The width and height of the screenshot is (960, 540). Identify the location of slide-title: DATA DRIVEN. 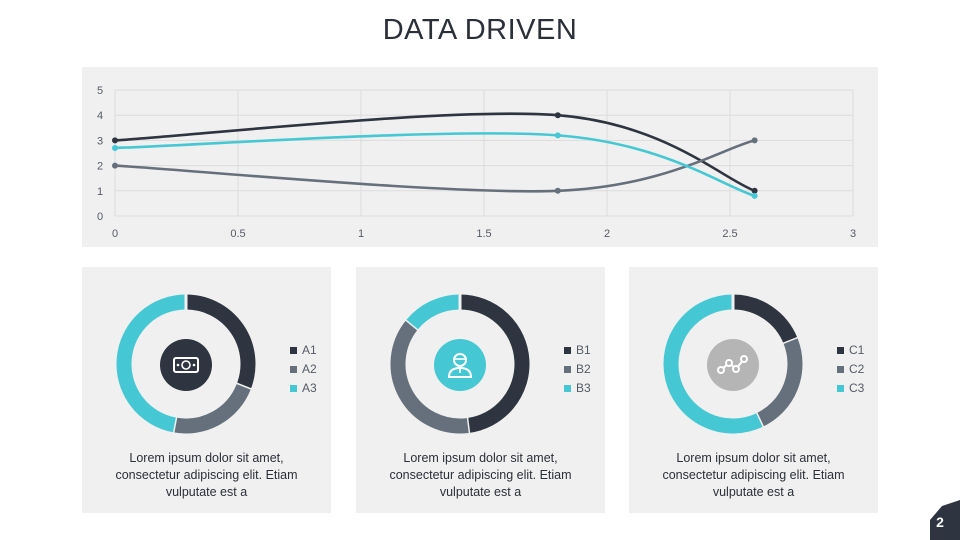
(480, 30).